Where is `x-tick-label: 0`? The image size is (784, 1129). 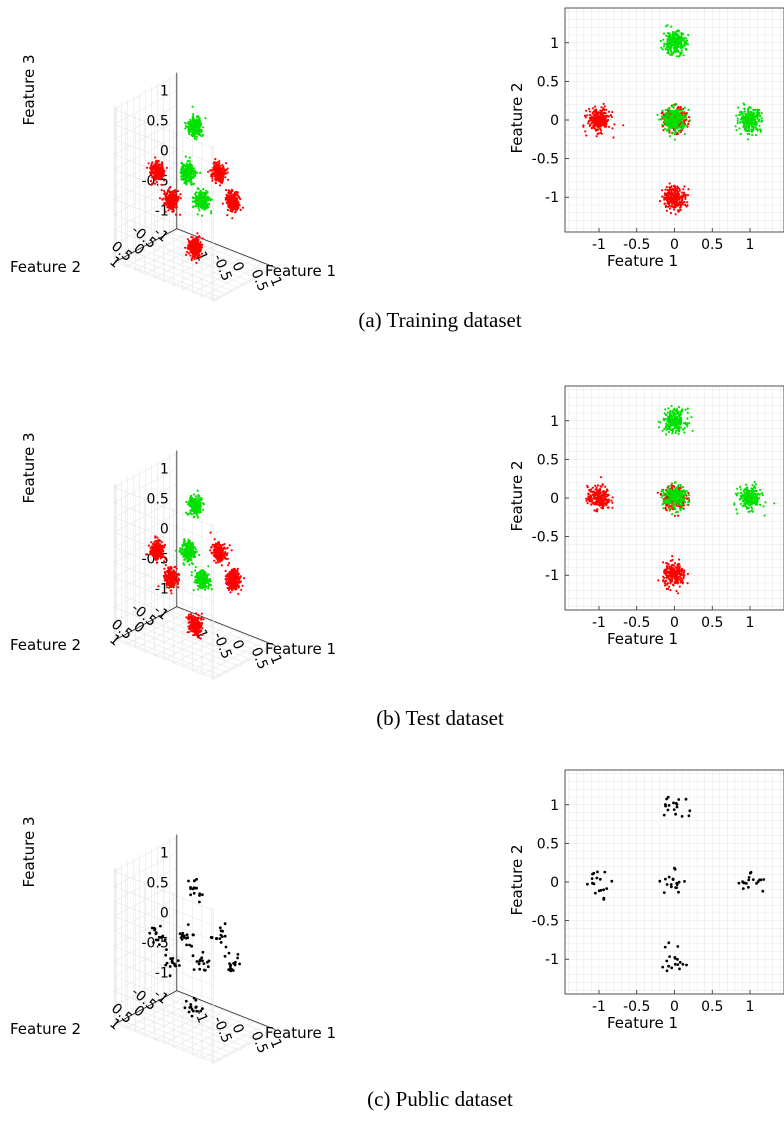 x-tick-label: 0 is located at coordinates (674, 245).